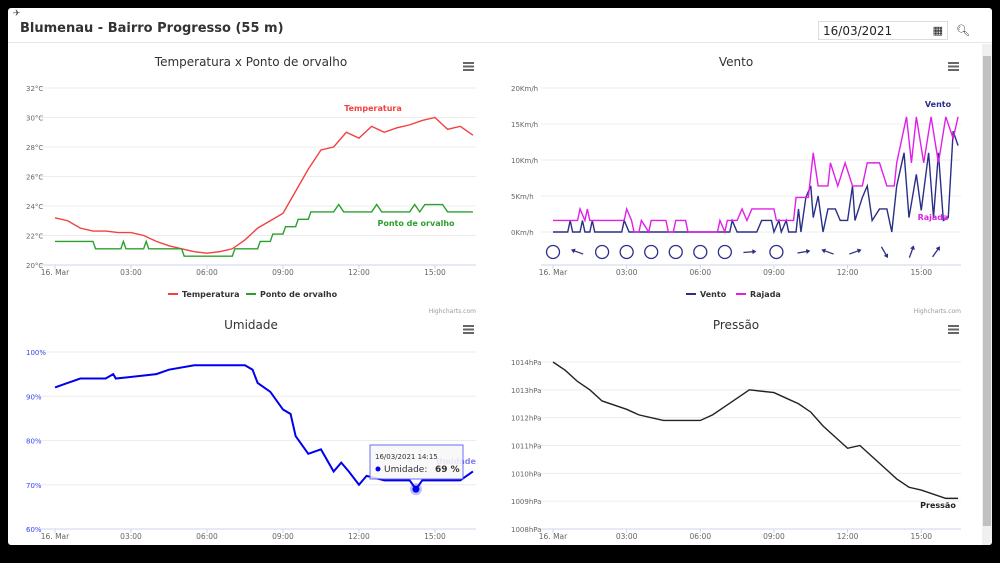 Image resolution: width=1000 pixels, height=563 pixels. Describe the element at coordinates (524, 161) in the screenshot. I see `y-tick-label: 10Km/h` at that location.